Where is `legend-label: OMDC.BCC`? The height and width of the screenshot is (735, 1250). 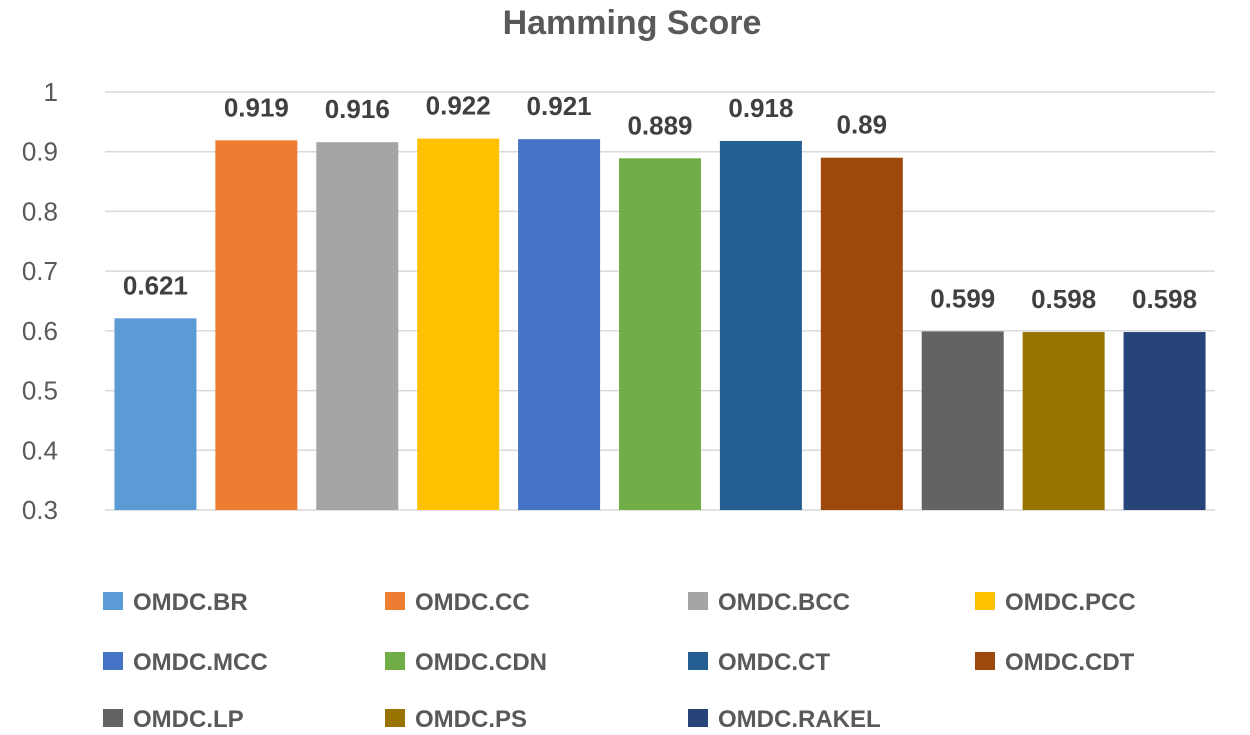
legend-label: OMDC.BCC is located at coordinates (784, 602).